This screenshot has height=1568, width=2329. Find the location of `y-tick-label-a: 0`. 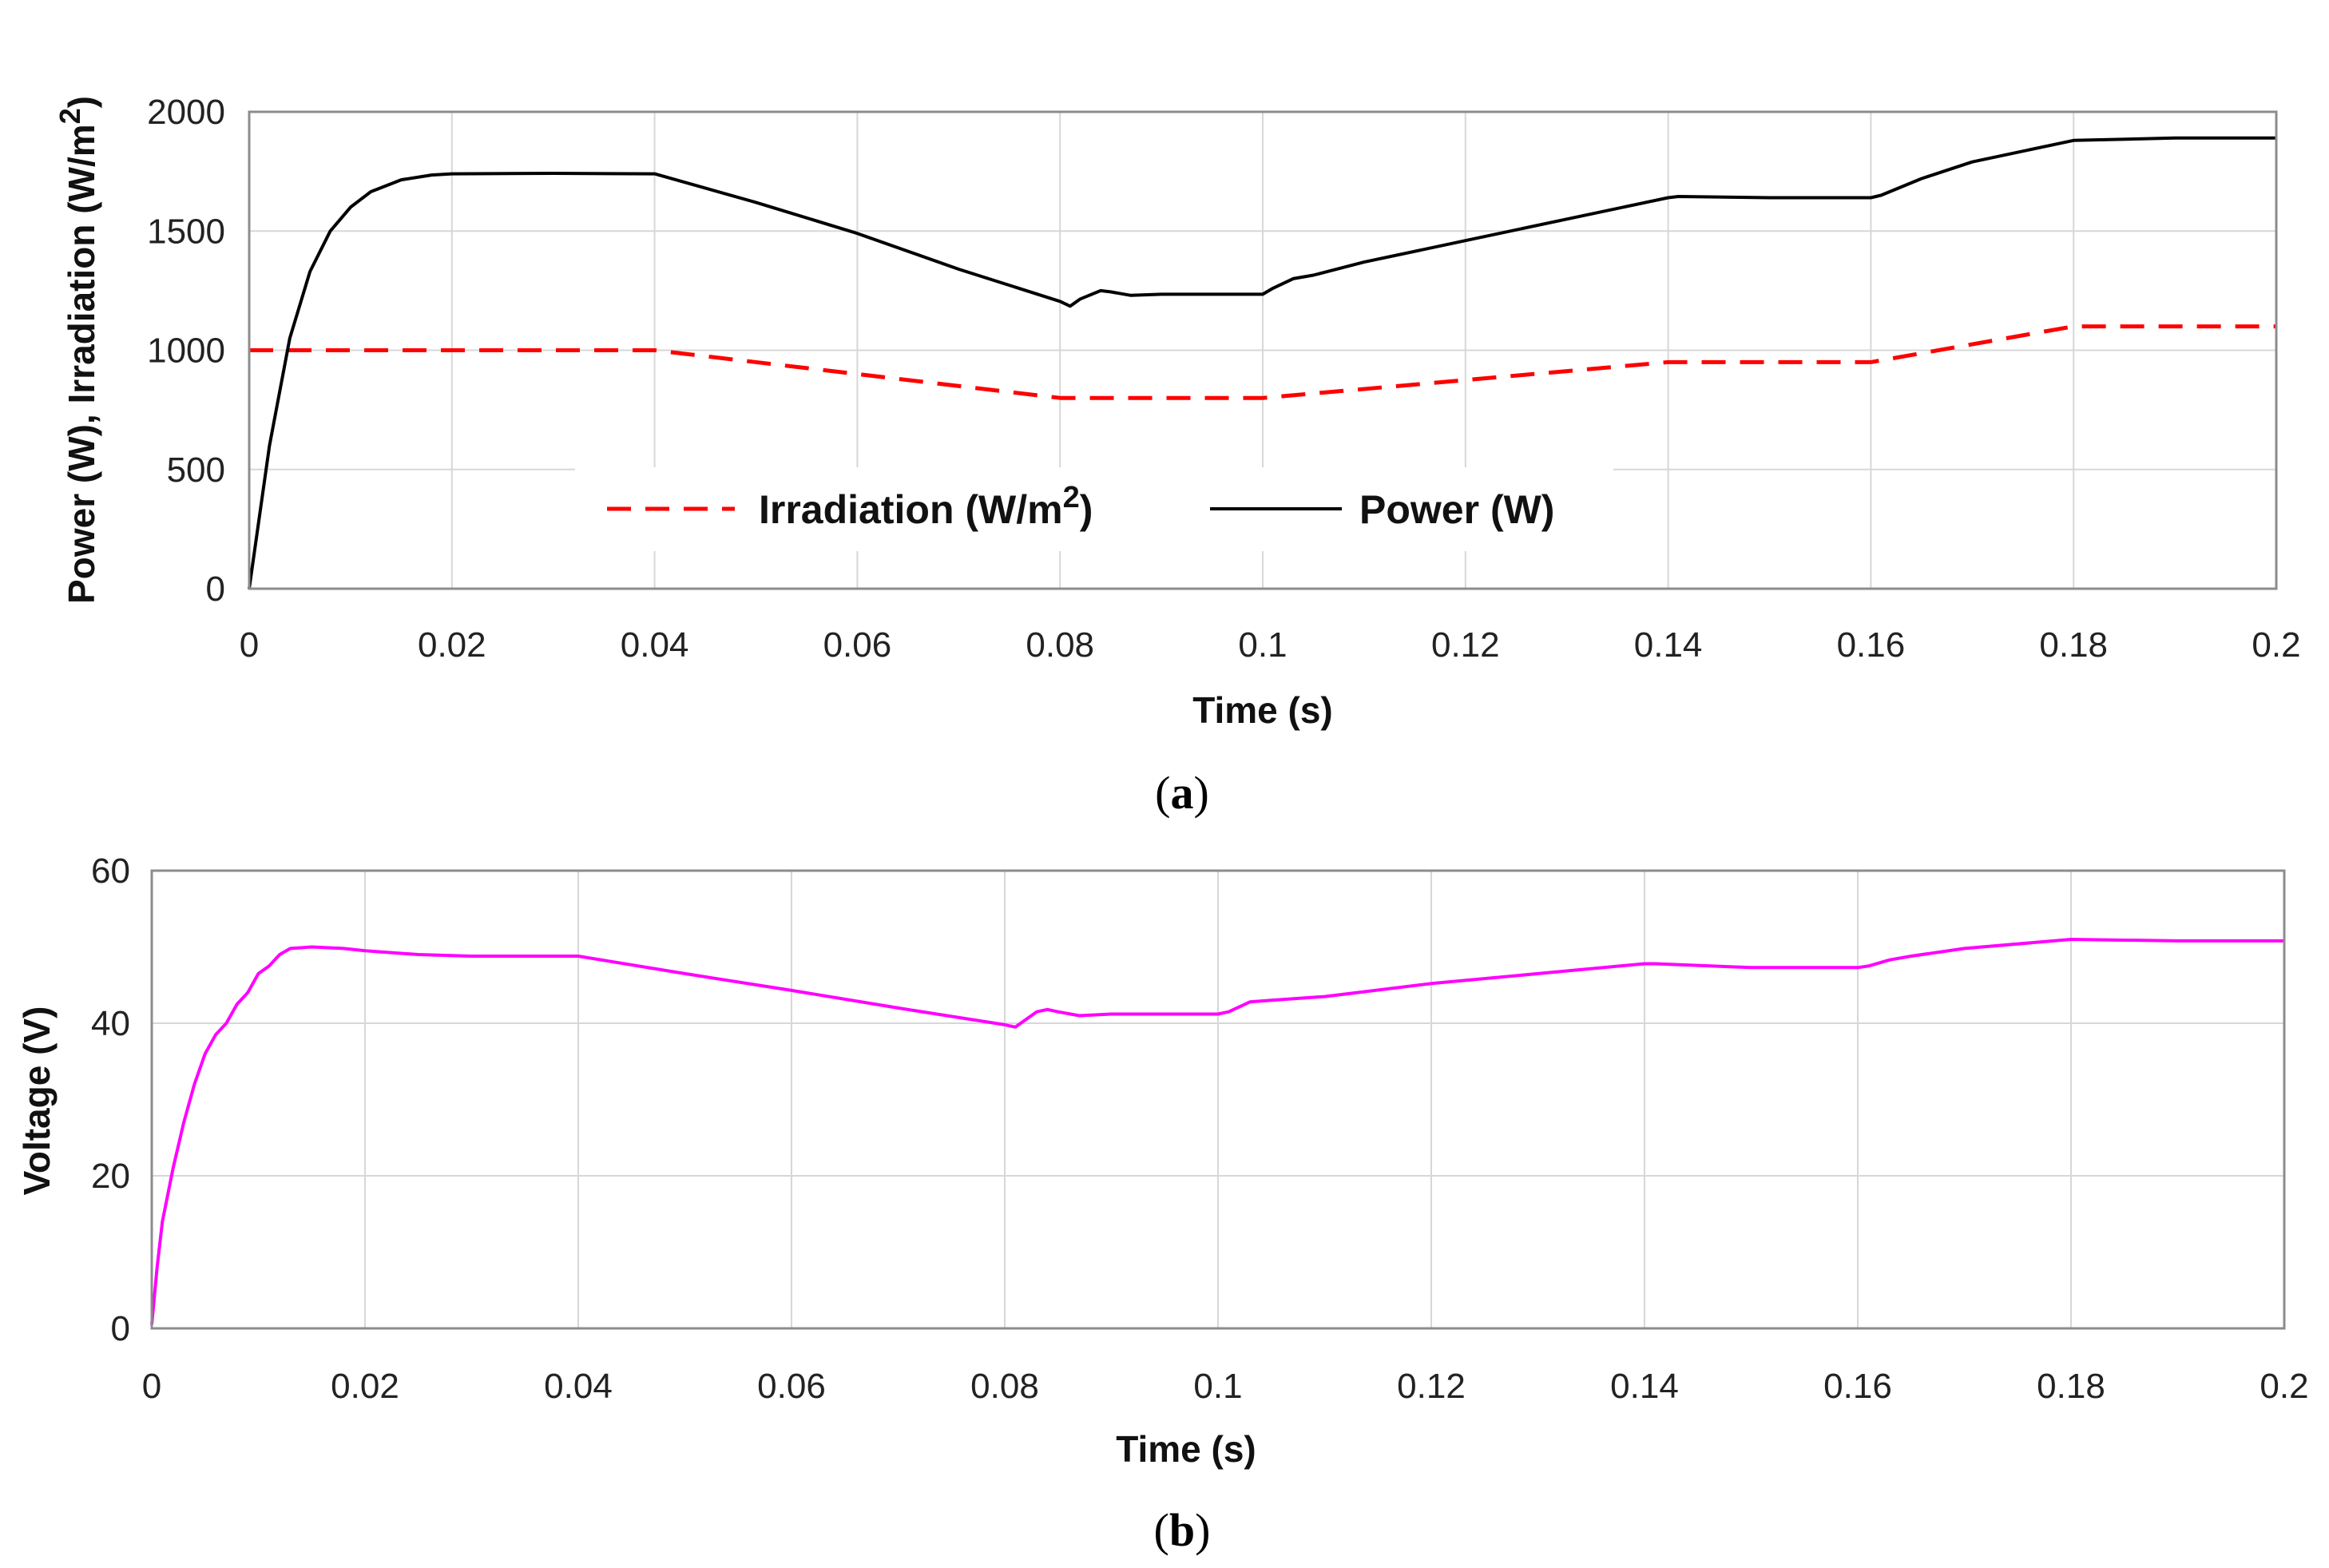

y-tick-label-a: 0 is located at coordinates (216, 589).